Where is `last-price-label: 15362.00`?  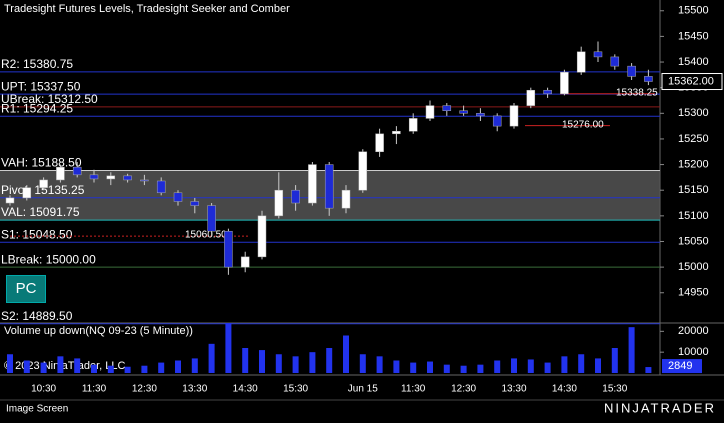
last-price-label: 15362.00 is located at coordinates (691, 81).